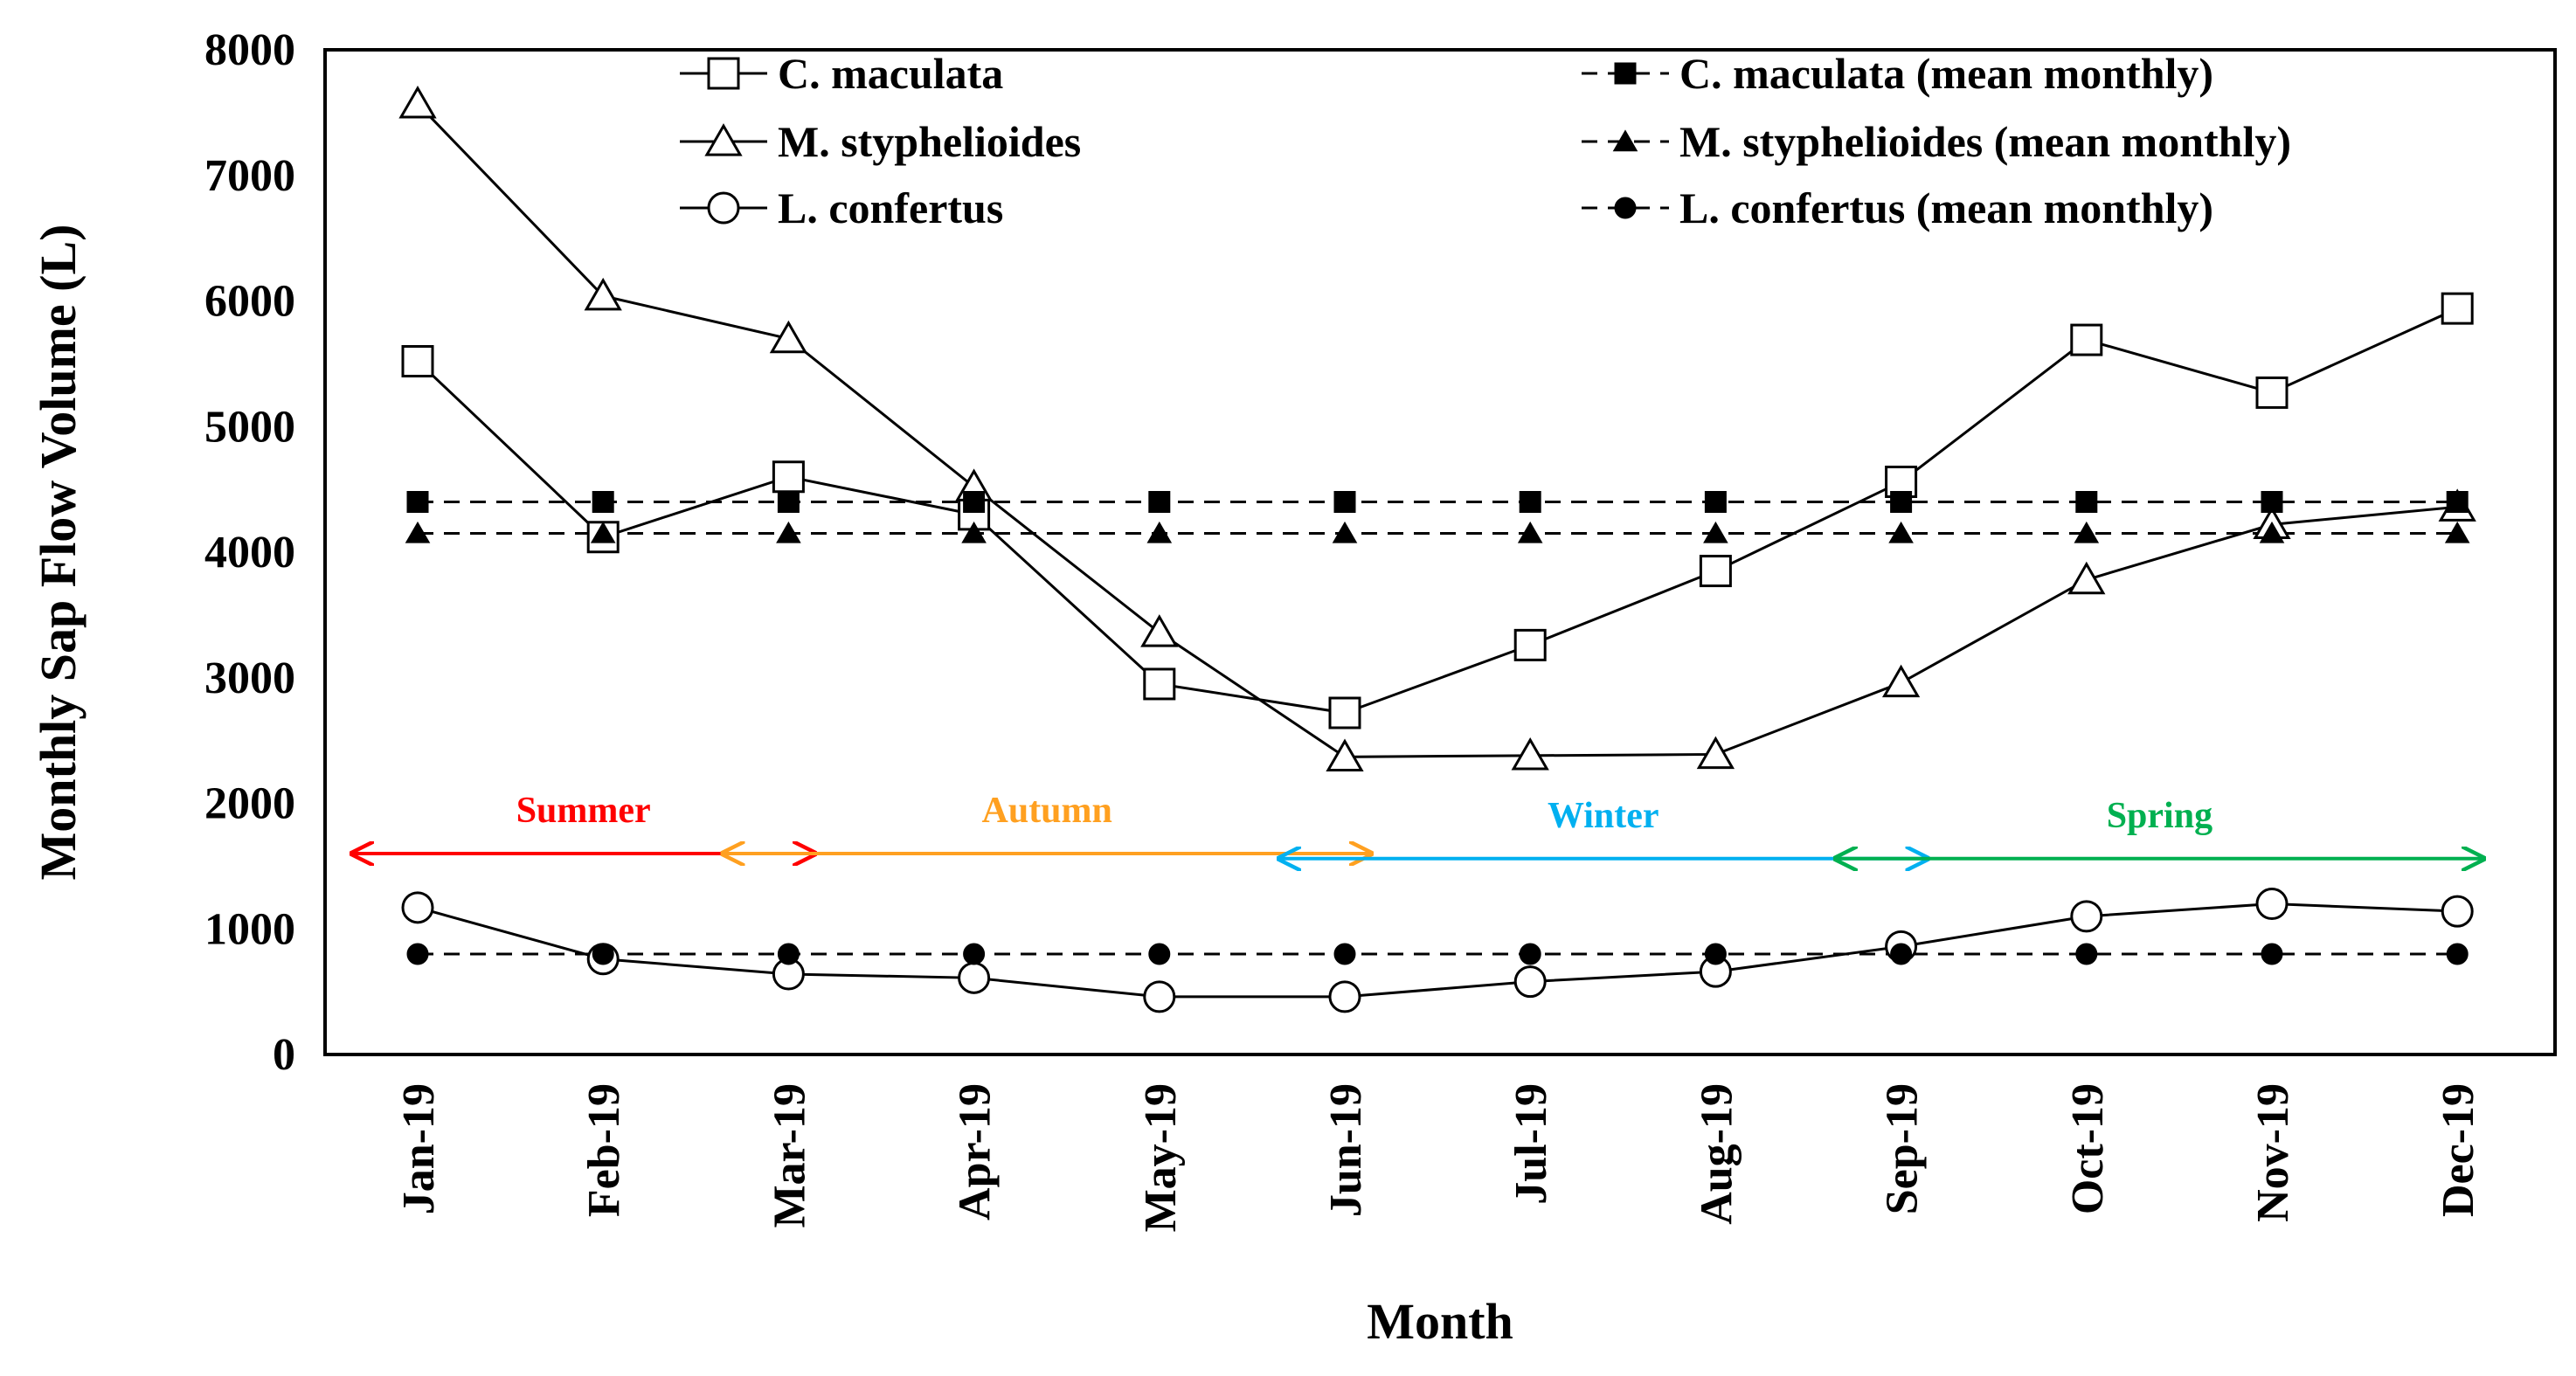  What do you see at coordinates (890, 73) in the screenshot?
I see `legend-label: C. maculata` at bounding box center [890, 73].